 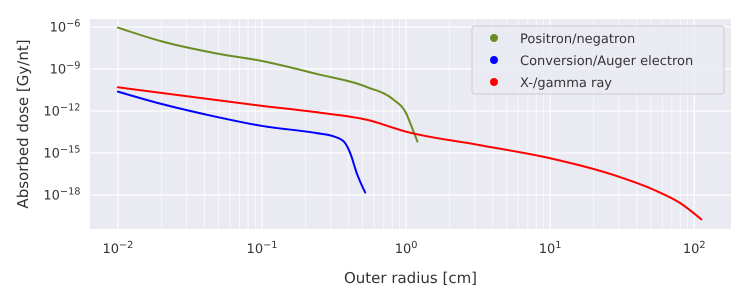 I want to click on x-tick-label: 10$^{2}$, so click(x=694, y=248).